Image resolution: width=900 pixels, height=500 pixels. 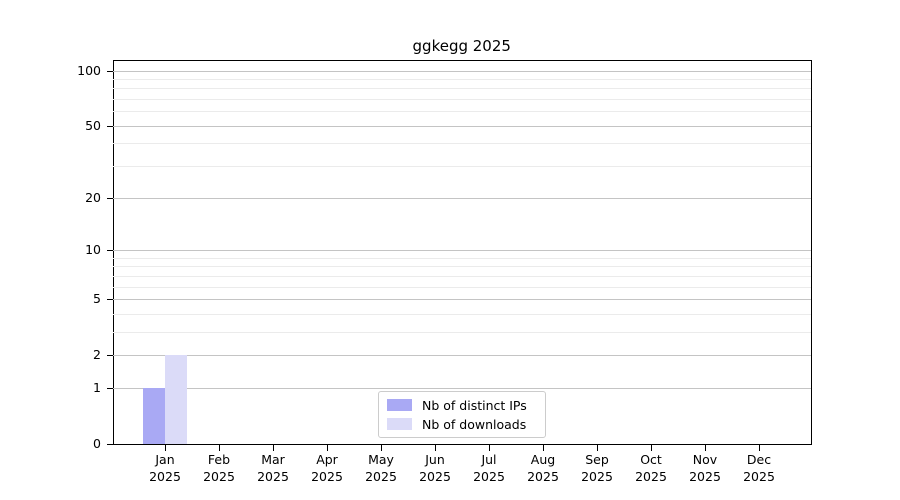 I want to click on chart-title: ggkegg 2025, so click(x=461, y=46).